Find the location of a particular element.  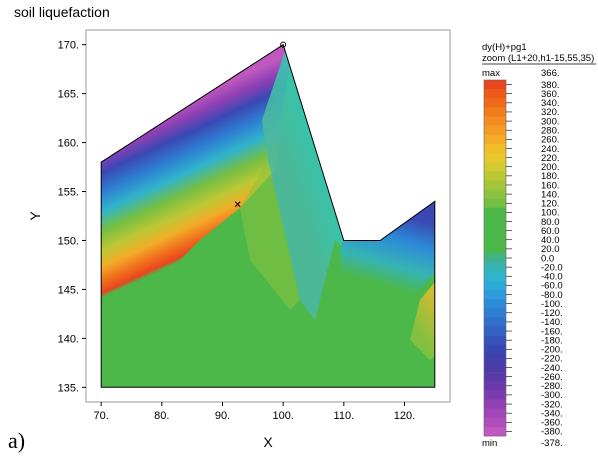

legend-header-2: zoom (L1+20,h1-15,55,35) is located at coordinates (538, 58).